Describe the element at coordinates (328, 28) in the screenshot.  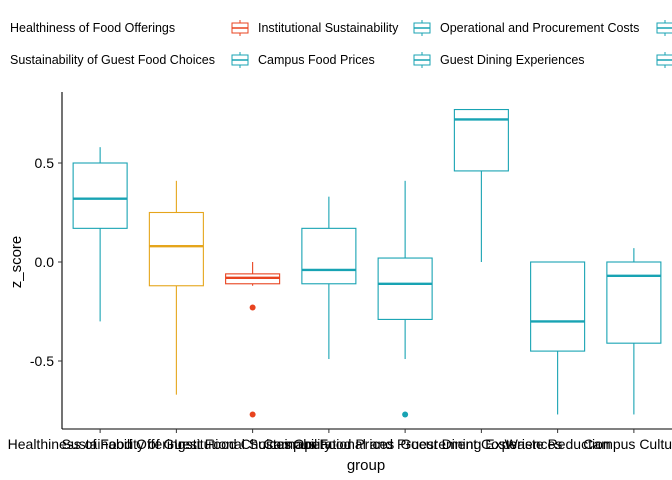
I see `legend-label: Institutional Sustainability` at that location.